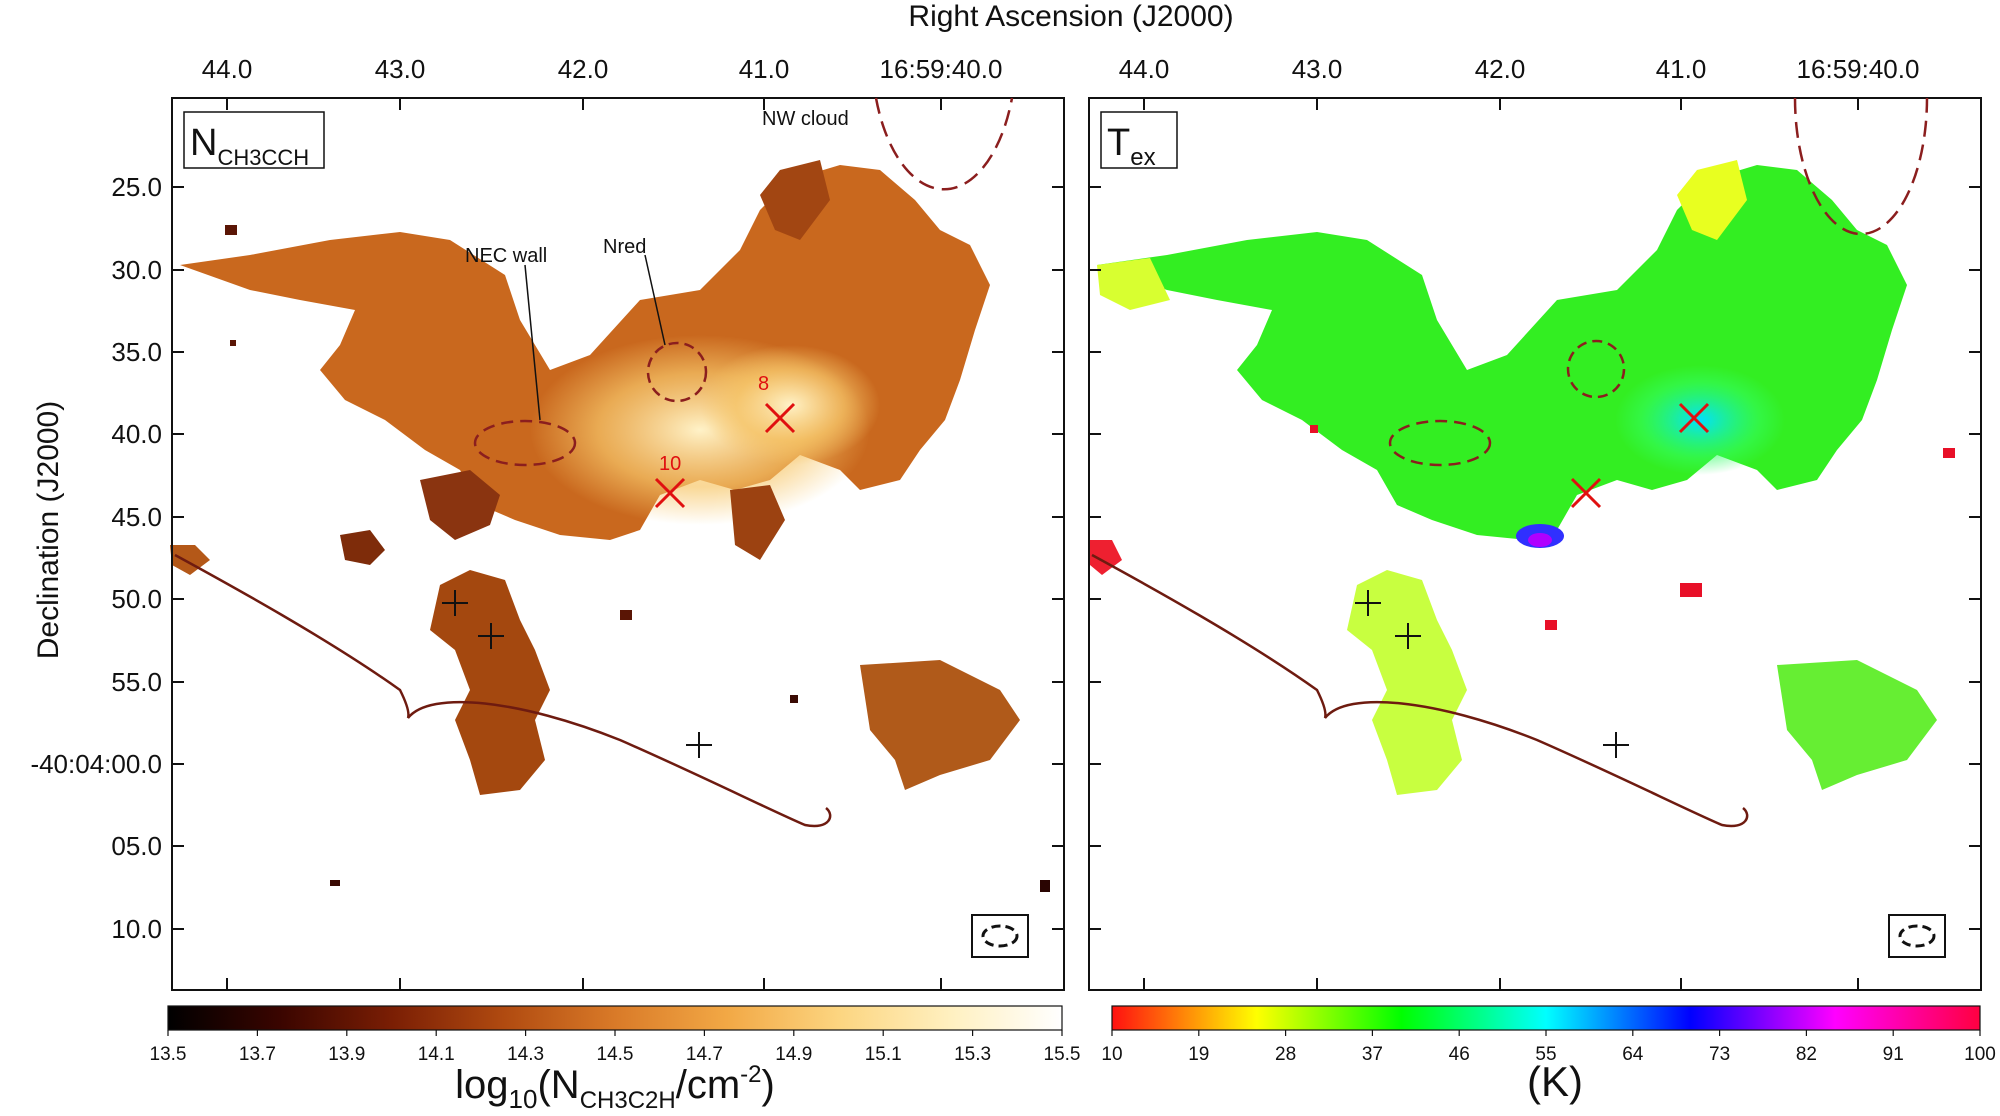 The height and width of the screenshot is (1116, 2000). Describe the element at coordinates (750, 1074) in the screenshot. I see `left-colorbar-label-exp: -2` at that location.